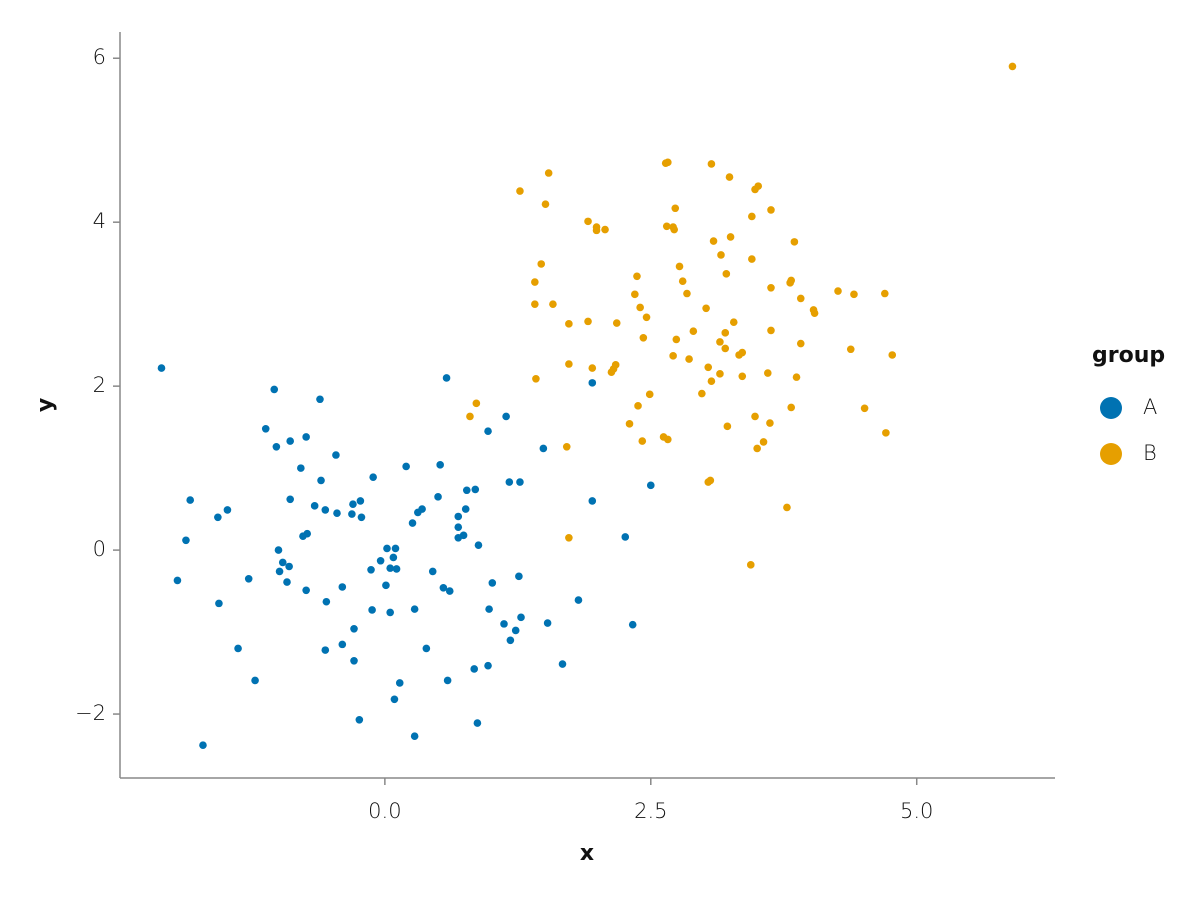 The height and width of the screenshot is (900, 1200). Describe the element at coordinates (1150, 453) in the screenshot. I see `legend-label: B` at that location.